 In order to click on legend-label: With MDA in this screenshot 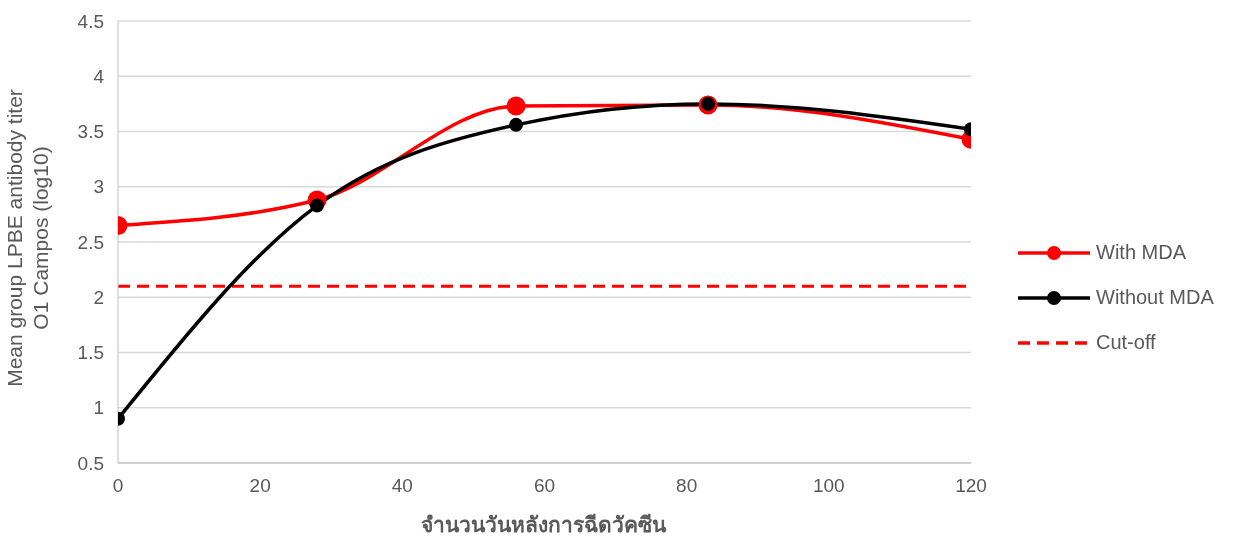, I will do `click(1141, 252)`.